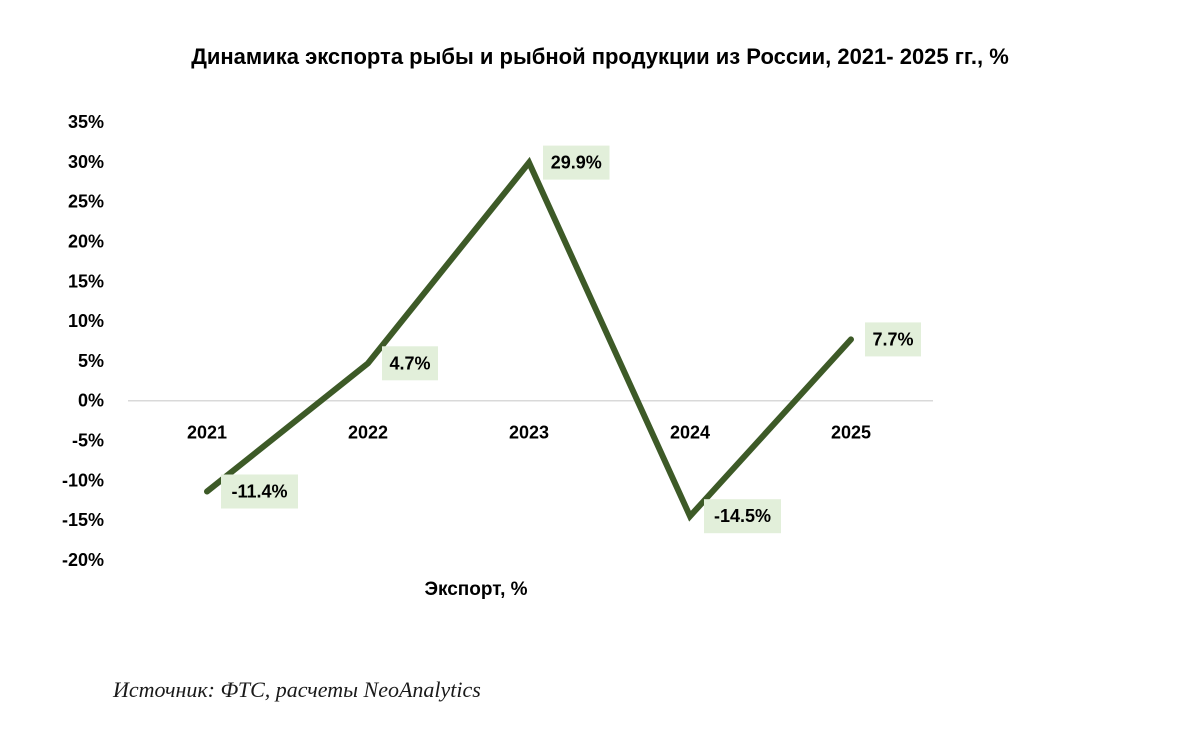  Describe the element at coordinates (83, 520) in the screenshot. I see `y-tick-label: -15%` at that location.